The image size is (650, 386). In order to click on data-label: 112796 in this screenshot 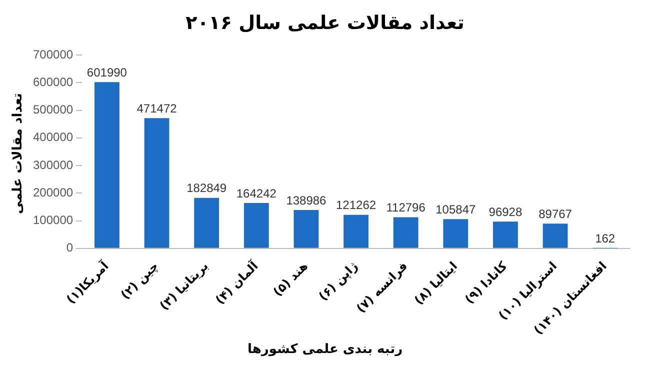, I will do `click(406, 207)`.